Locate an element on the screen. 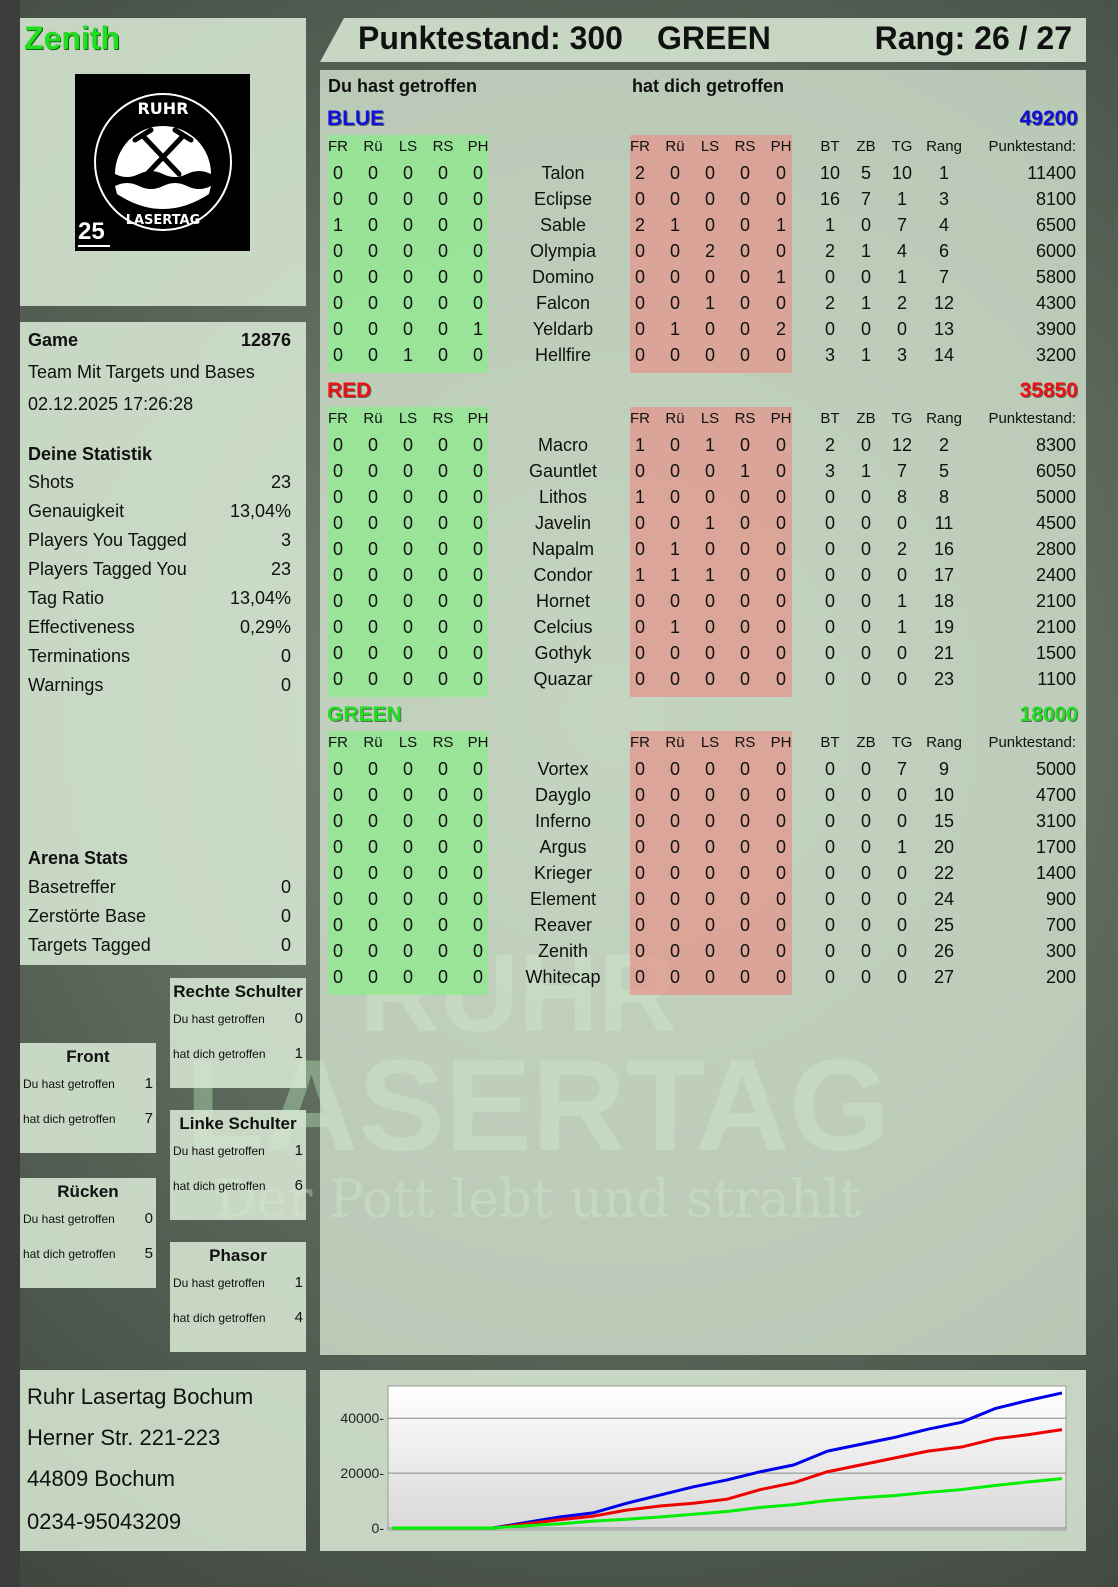 This screenshot has width=1118, height=1587. player-row: 0 0 0 0 0 Reaver 0 0 0 0 0 0 0 0 25 700 is located at coordinates (703, 928).